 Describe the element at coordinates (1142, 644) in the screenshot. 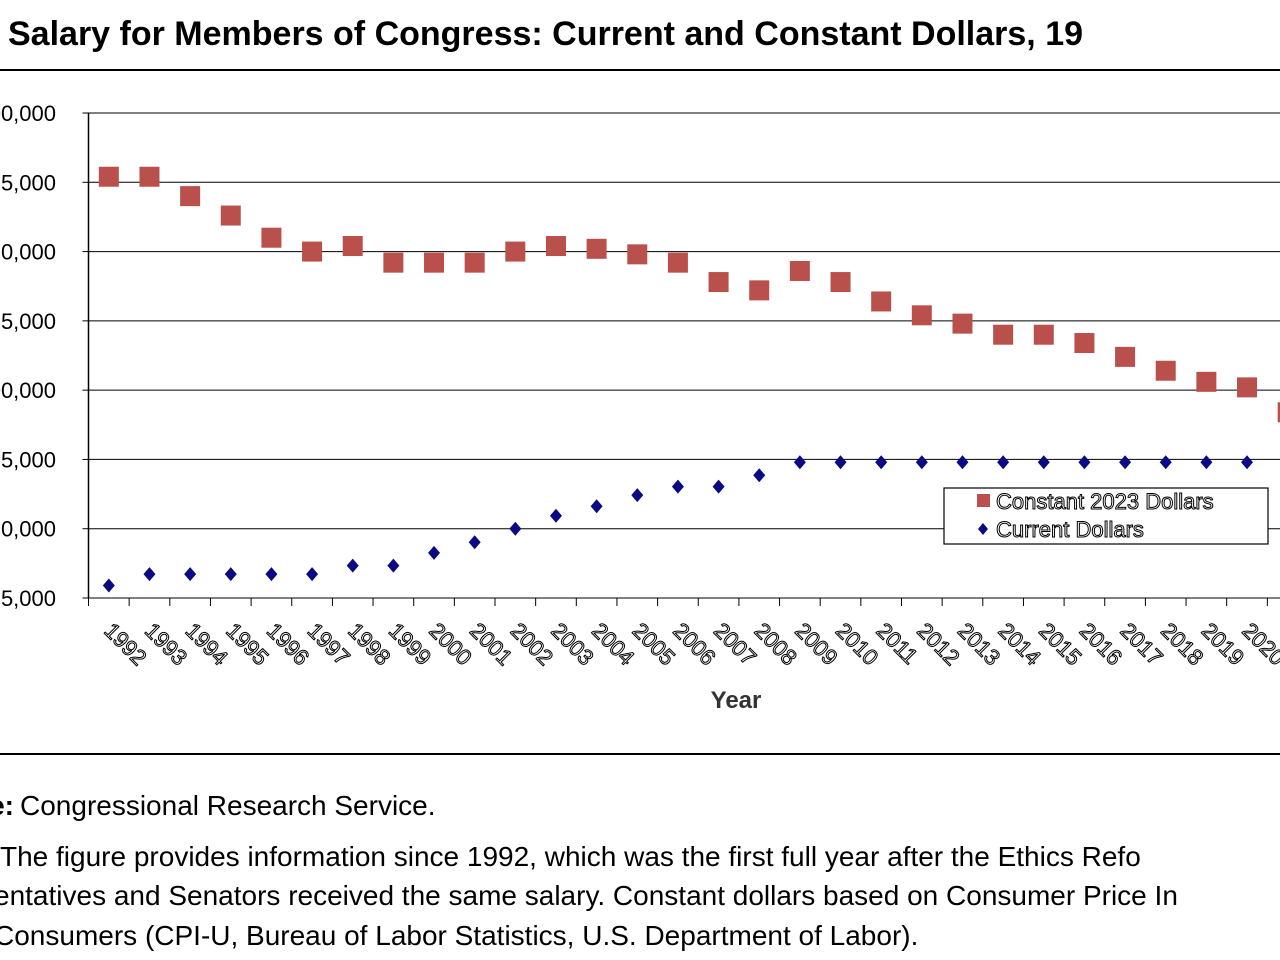

I see `x-tick-label: 2017` at that location.